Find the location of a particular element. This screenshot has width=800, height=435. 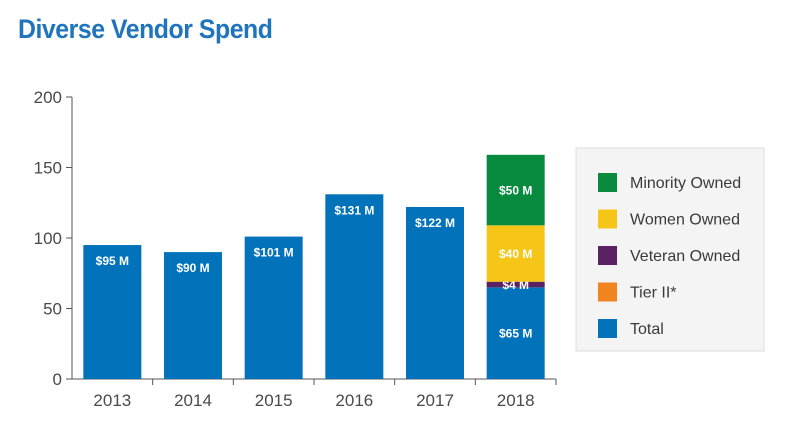

x-tick-label: 2013 is located at coordinates (112, 400).